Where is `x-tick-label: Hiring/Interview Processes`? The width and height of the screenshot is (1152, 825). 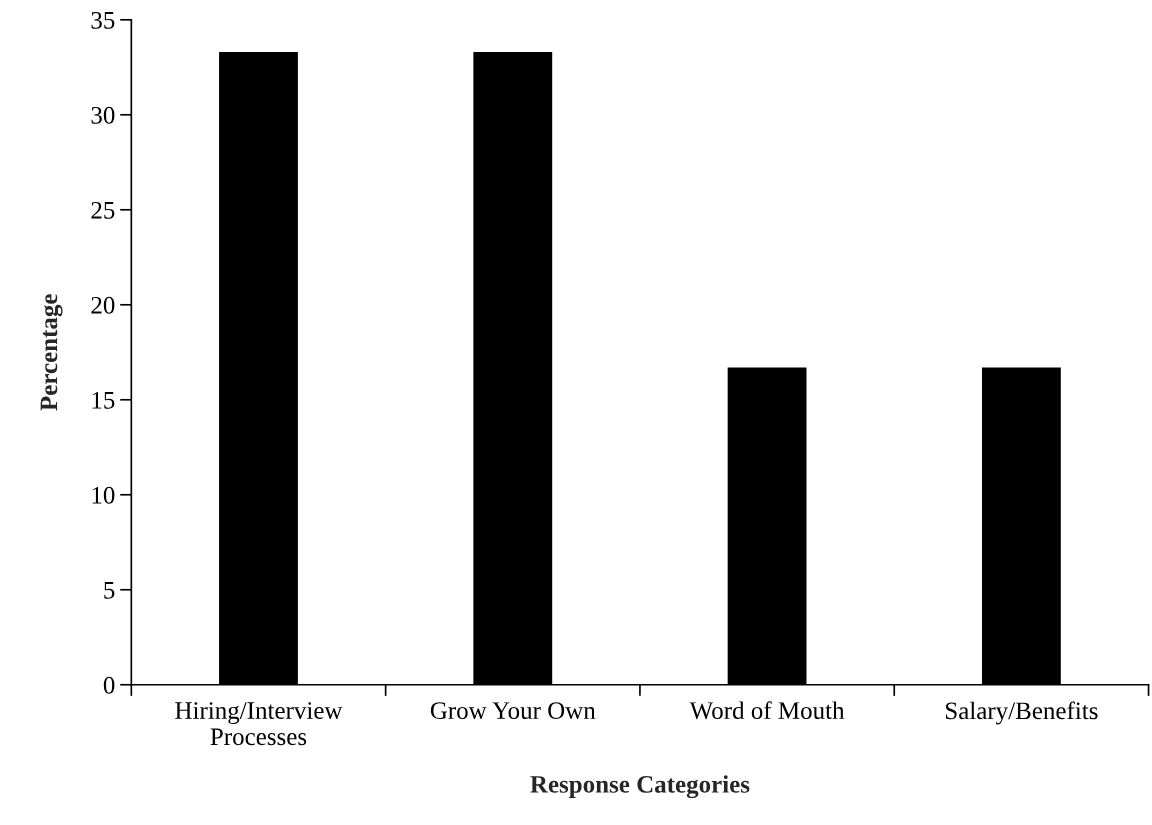
x-tick-label: Hiring/Interview Processes is located at coordinates (259, 724).